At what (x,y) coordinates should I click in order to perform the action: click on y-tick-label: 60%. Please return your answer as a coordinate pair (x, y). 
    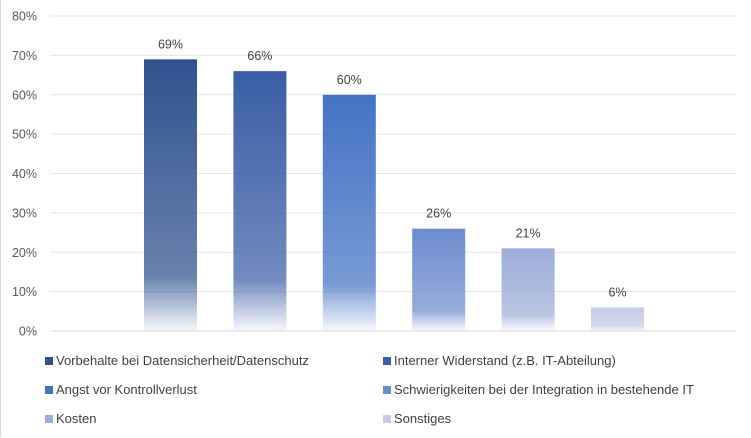
    Looking at the image, I should click on (24, 95).